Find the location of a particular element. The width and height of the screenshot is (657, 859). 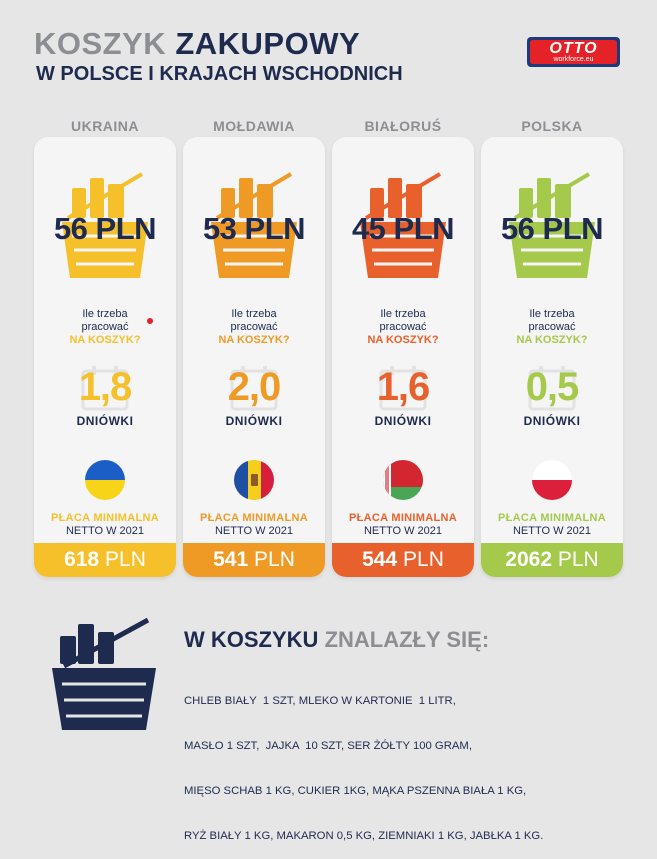

belarus-flag-icon is located at coordinates (403, 480).